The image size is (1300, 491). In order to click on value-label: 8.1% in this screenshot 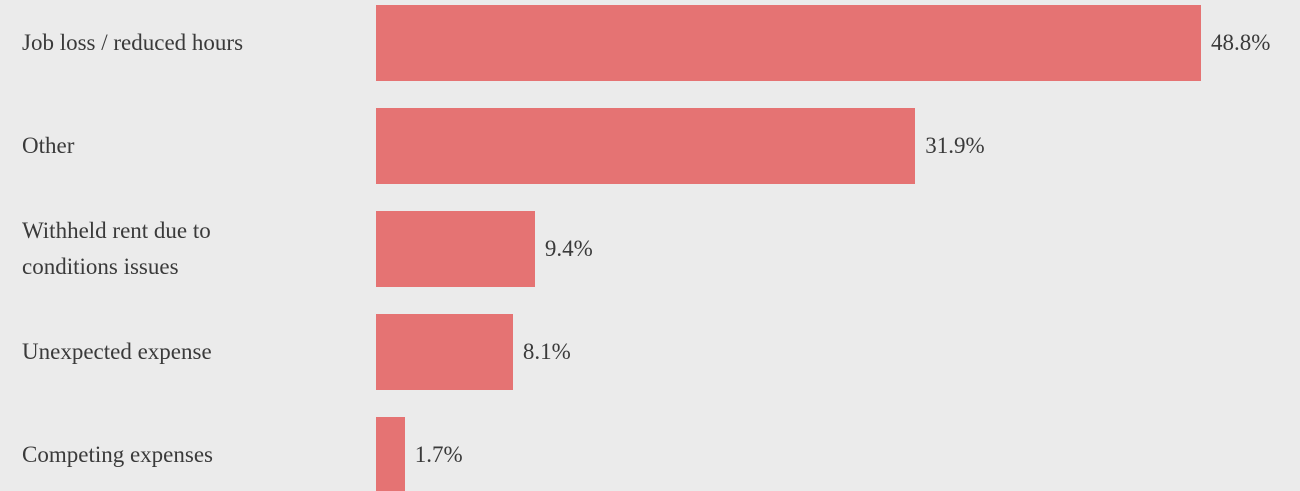, I will do `click(546, 351)`.